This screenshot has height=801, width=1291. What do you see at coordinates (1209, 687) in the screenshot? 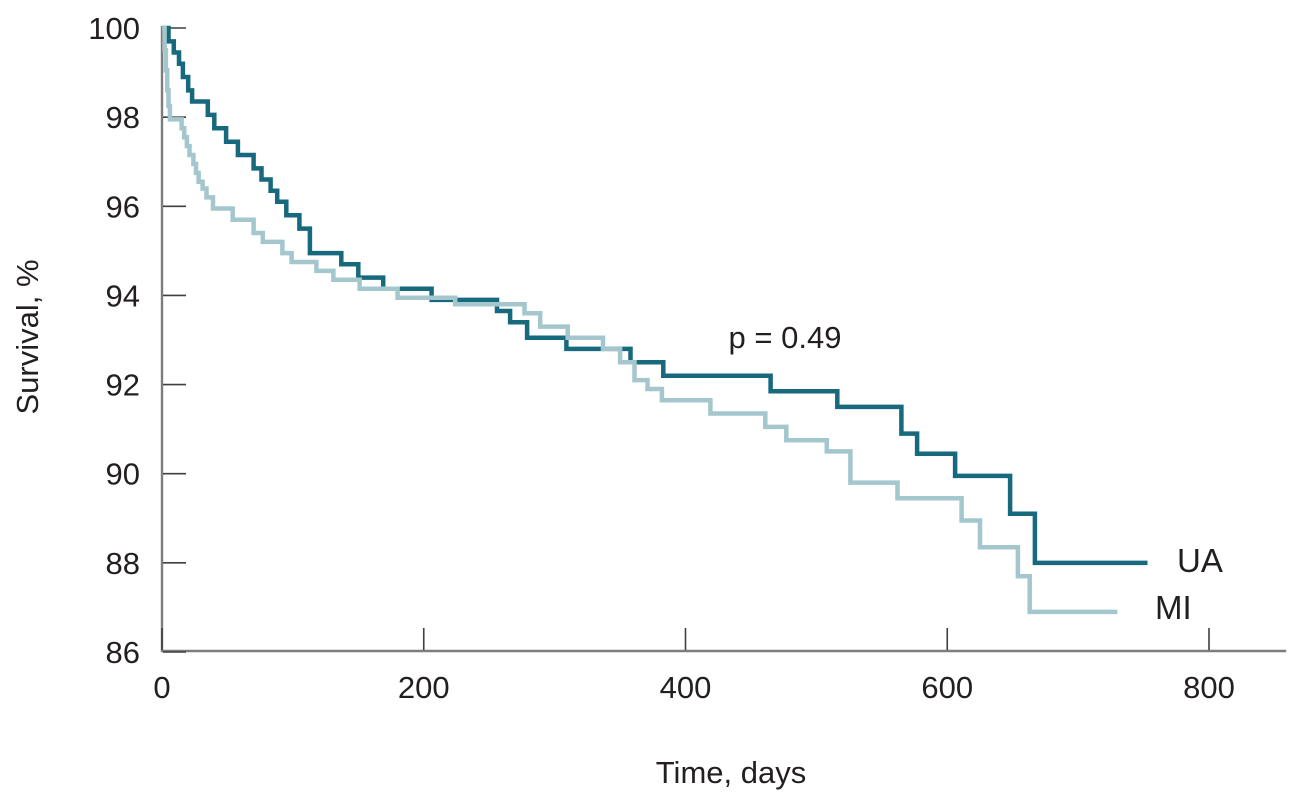
I see `x-tick-label: 800` at bounding box center [1209, 687].